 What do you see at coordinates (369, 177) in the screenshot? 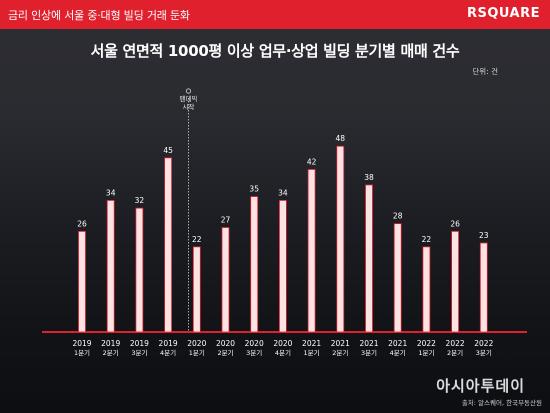
I see `bar-value-label: 38` at bounding box center [369, 177].